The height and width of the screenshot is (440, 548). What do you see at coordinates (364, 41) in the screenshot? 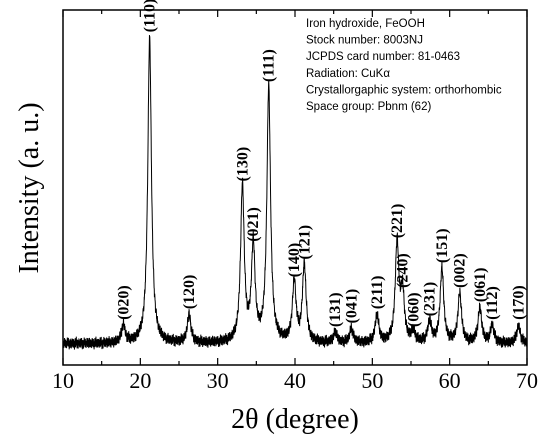
I see `info-line: Stock number: 8003NJ` at bounding box center [364, 41].